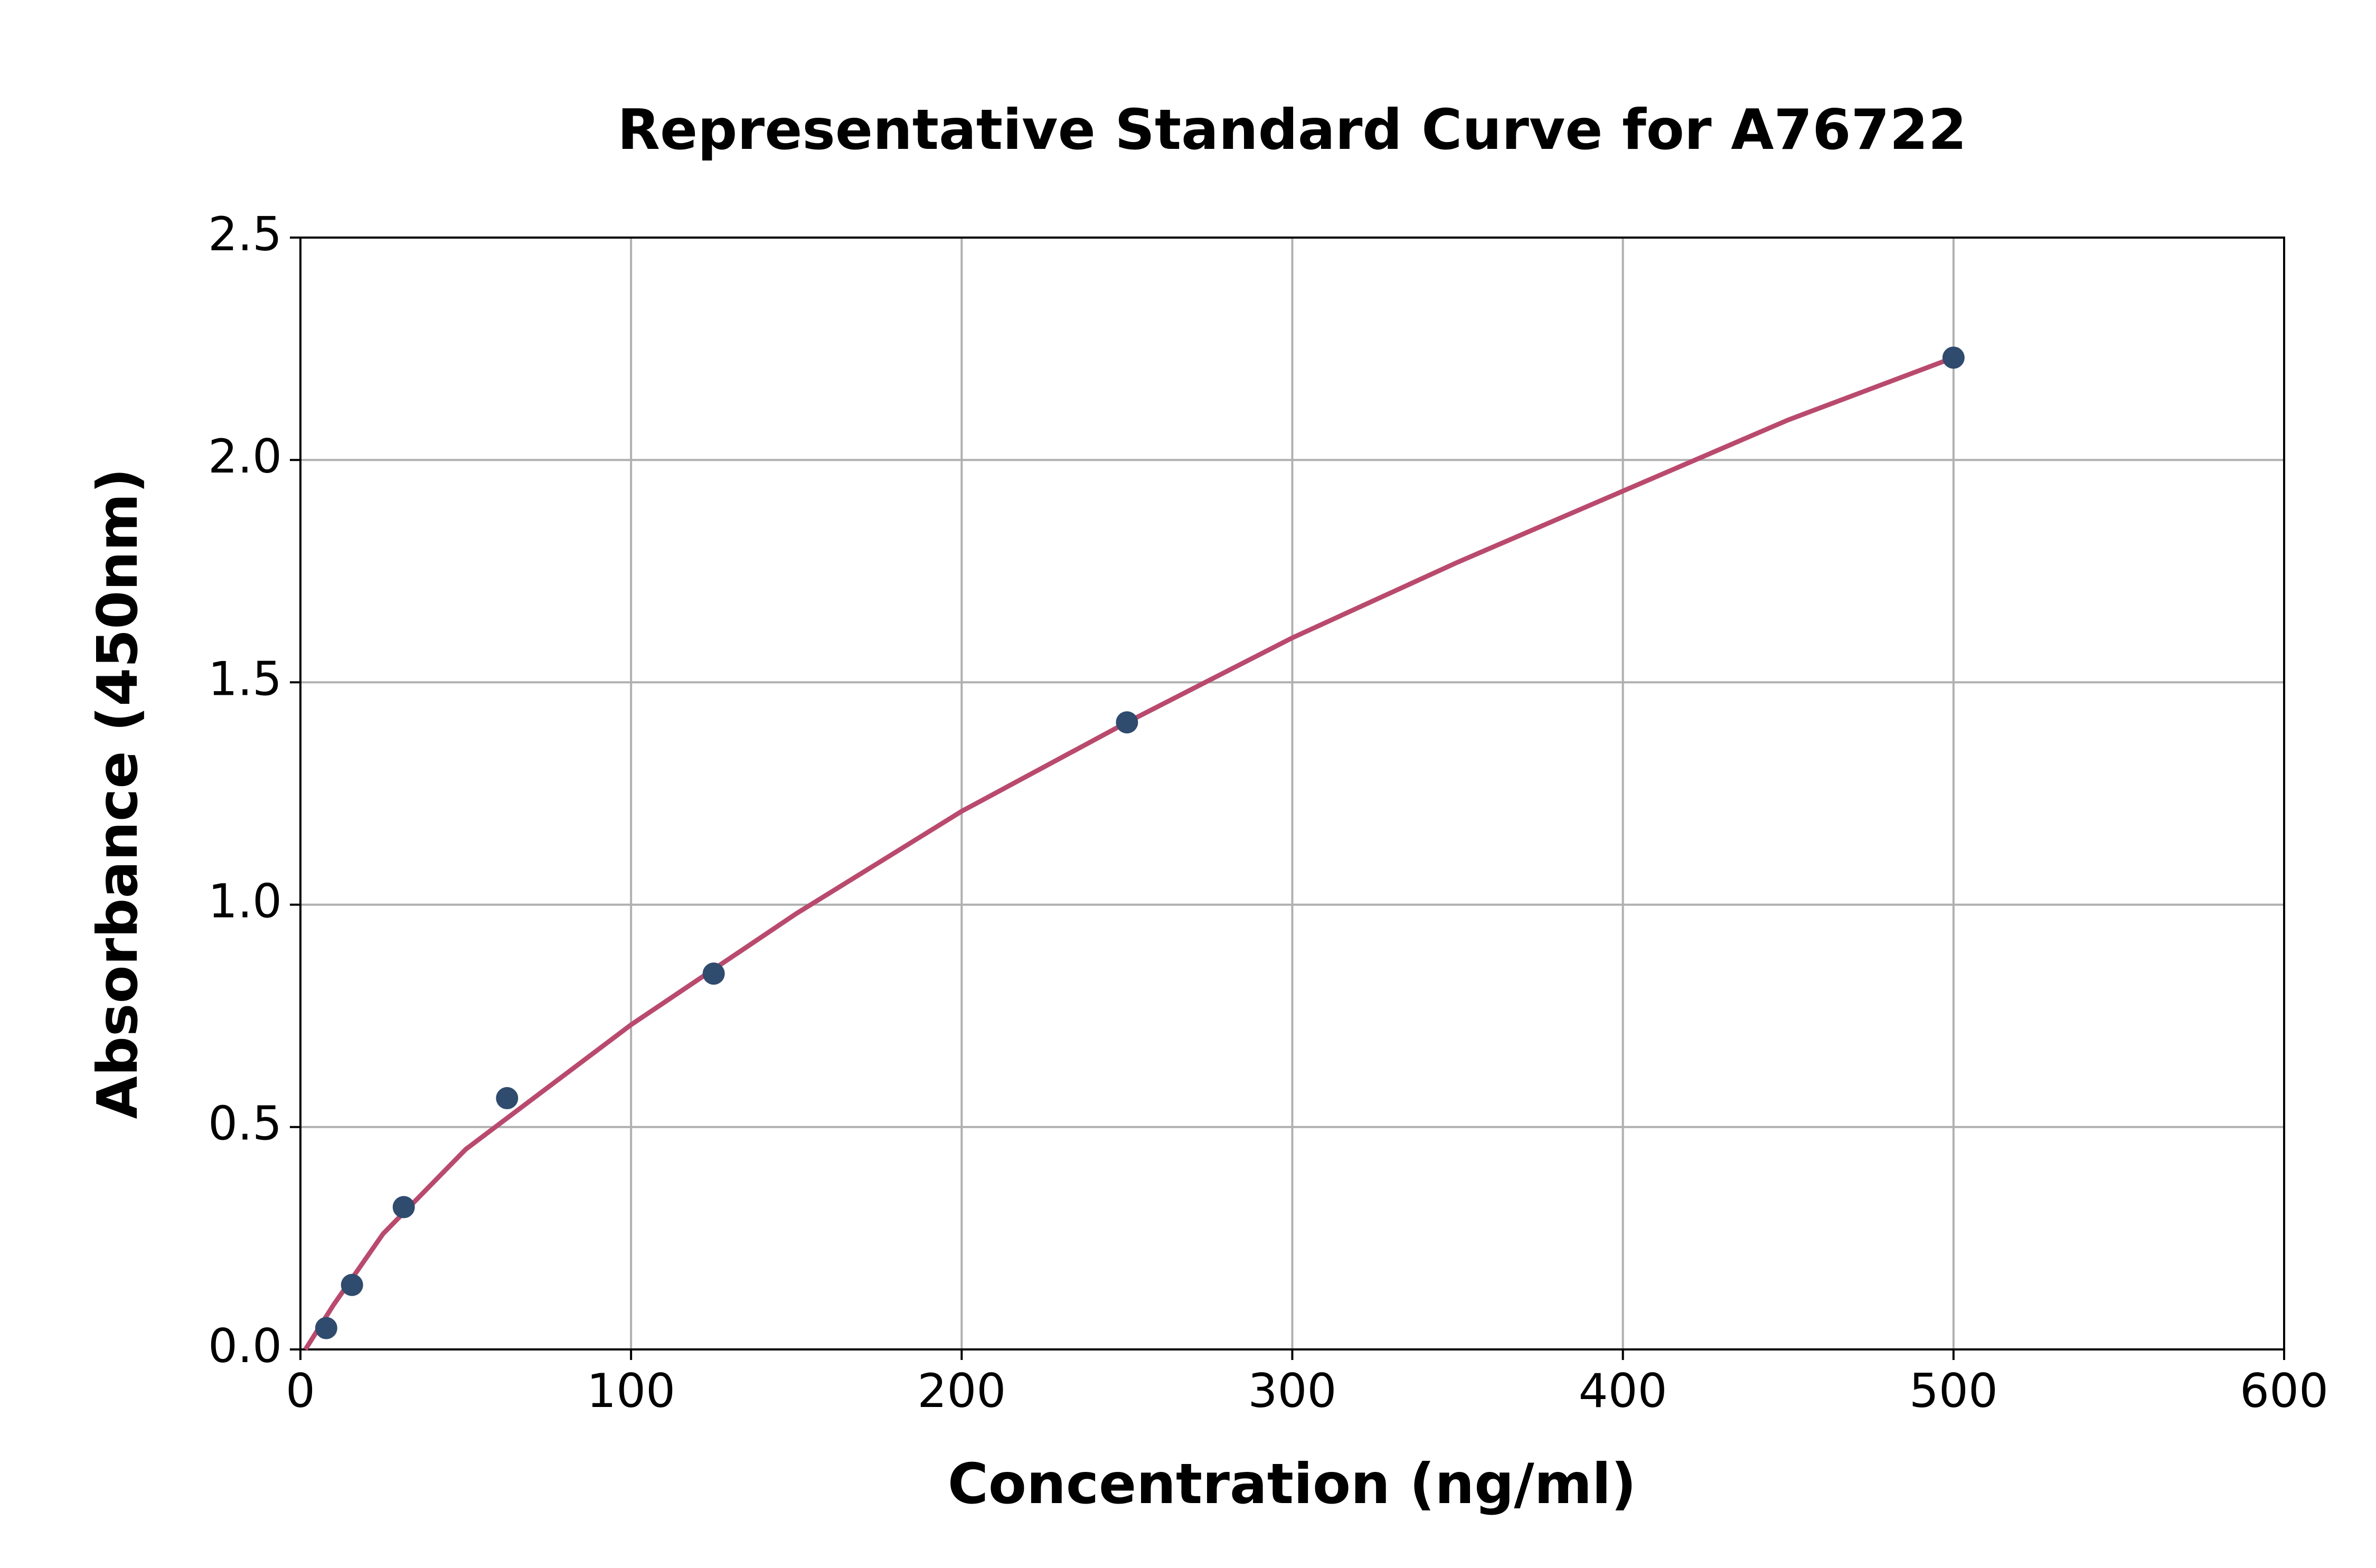  What do you see at coordinates (1623, 1391) in the screenshot?
I see `x-tick-label: 400` at bounding box center [1623, 1391].